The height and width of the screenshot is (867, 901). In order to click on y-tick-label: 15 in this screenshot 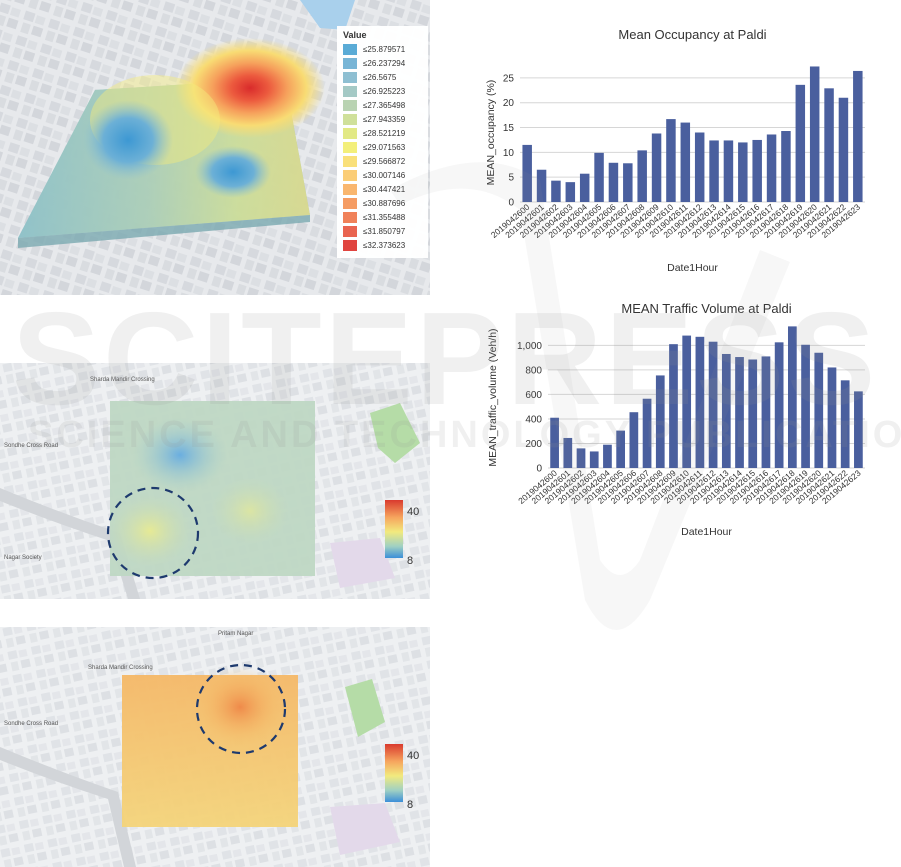, I will do `click(509, 128)`.